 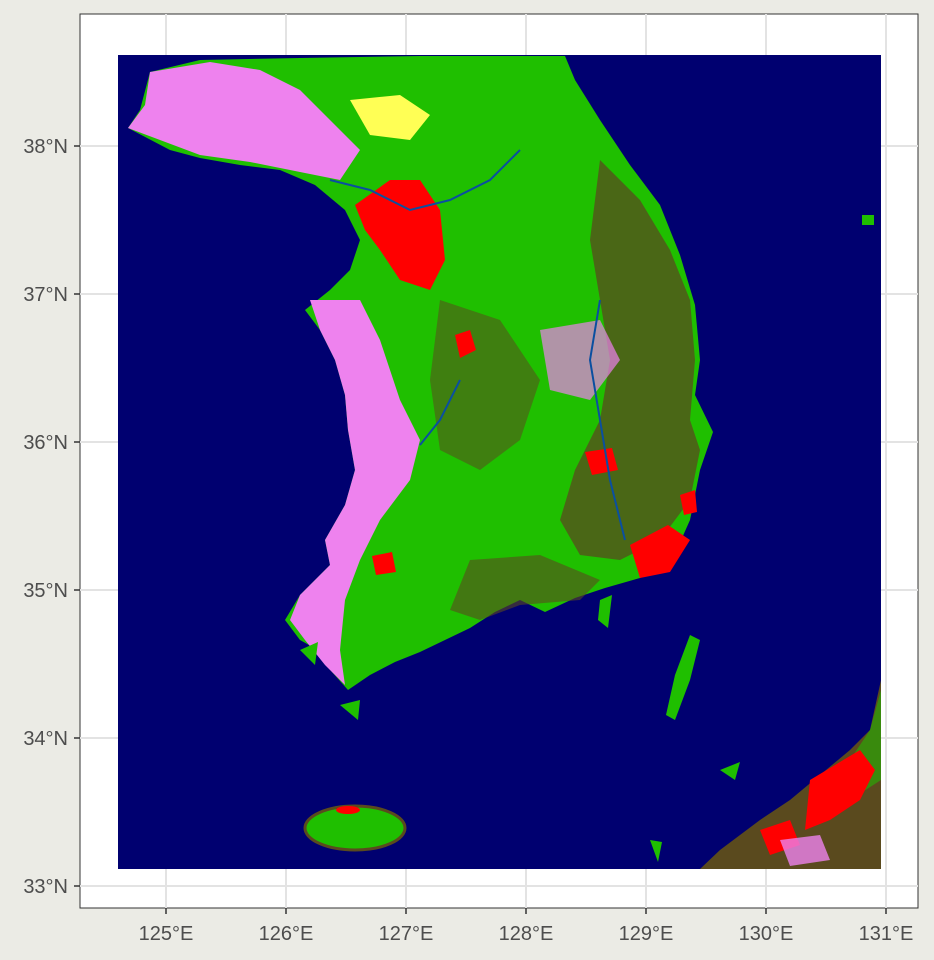 I want to click on urban-daejeon, so click(x=465, y=344).